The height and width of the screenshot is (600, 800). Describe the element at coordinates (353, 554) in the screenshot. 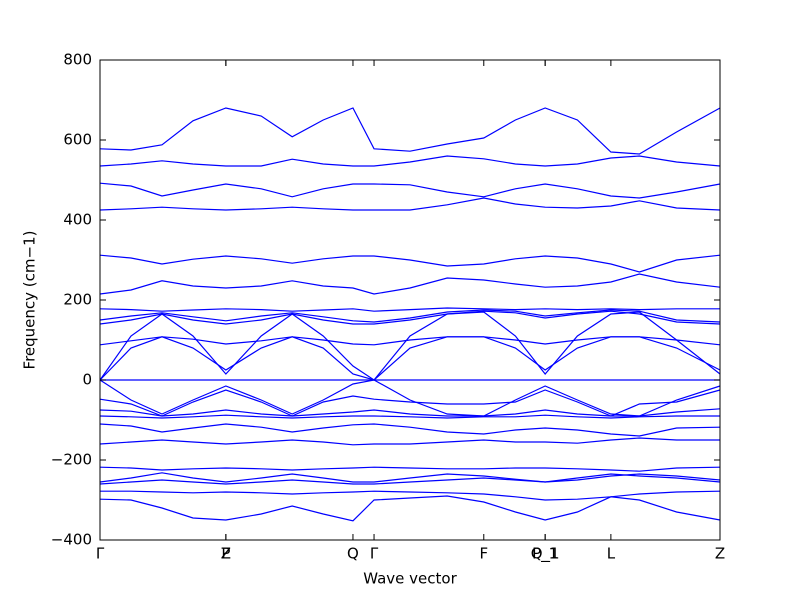

I see `x-tick-label: Q` at that location.